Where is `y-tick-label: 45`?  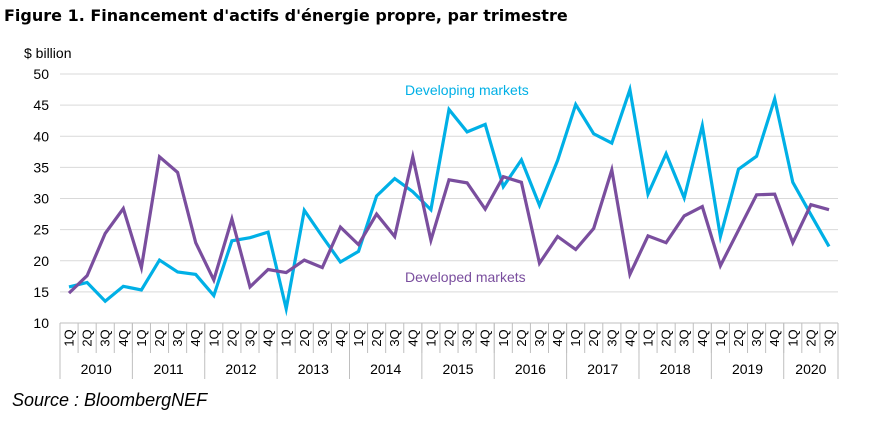
y-tick-label: 45 is located at coordinates (41, 105).